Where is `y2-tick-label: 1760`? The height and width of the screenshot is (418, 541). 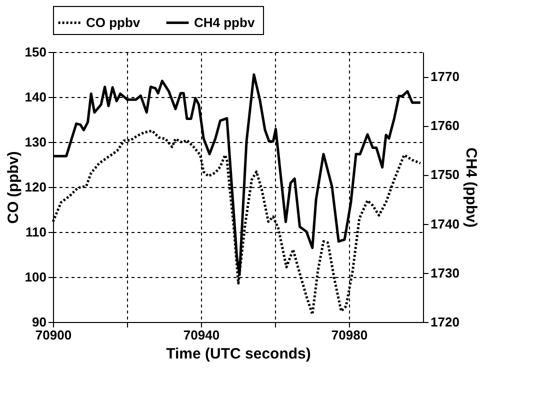
y2-tick-label: 1760 is located at coordinates (445, 126).